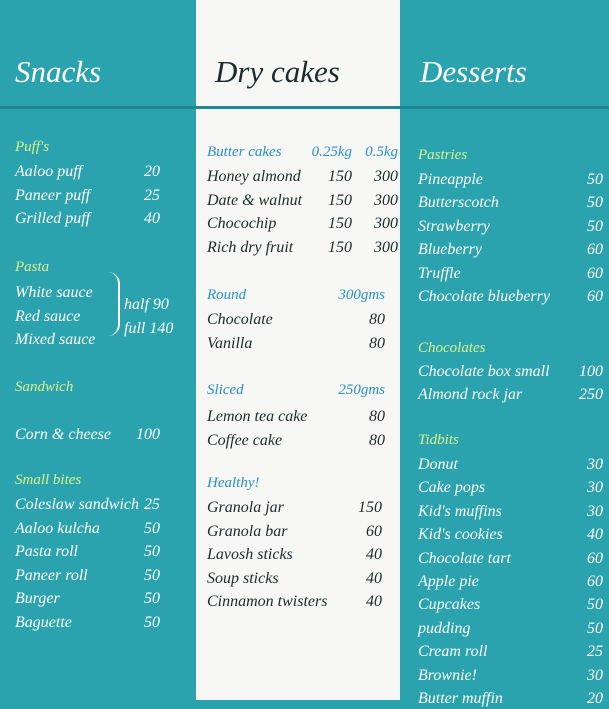  Describe the element at coordinates (240, 319) in the screenshot. I see `item-name: Chocolate` at that location.